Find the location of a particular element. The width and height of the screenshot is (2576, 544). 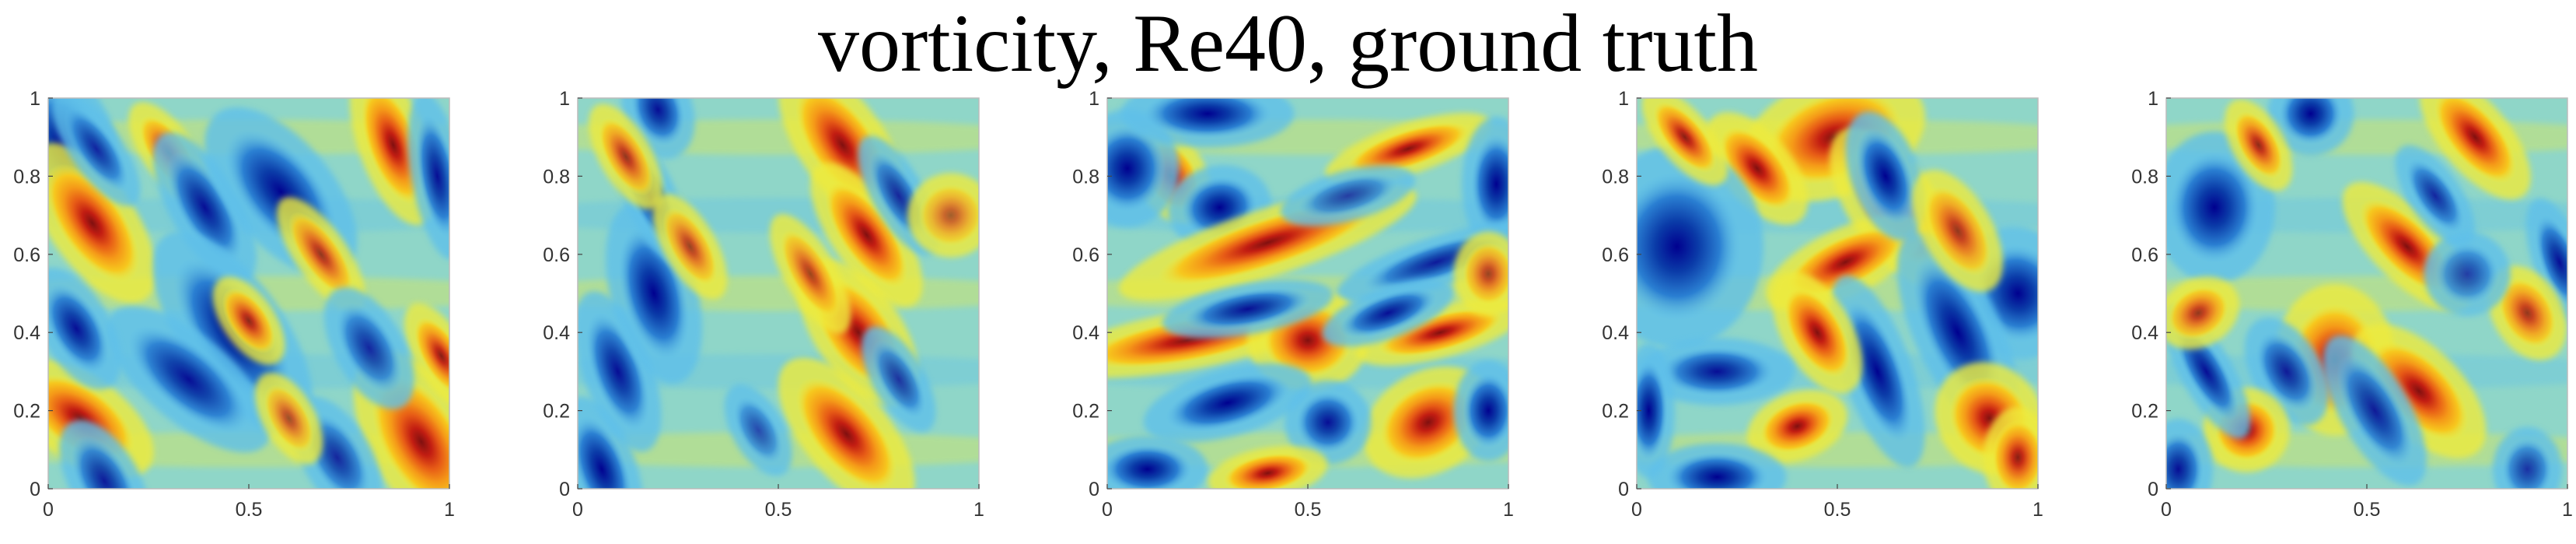

vorticity-panel-2: 0 0.2 0.4 0.6 0.8 1 0 0.5 1 is located at coordinates (763, 304).